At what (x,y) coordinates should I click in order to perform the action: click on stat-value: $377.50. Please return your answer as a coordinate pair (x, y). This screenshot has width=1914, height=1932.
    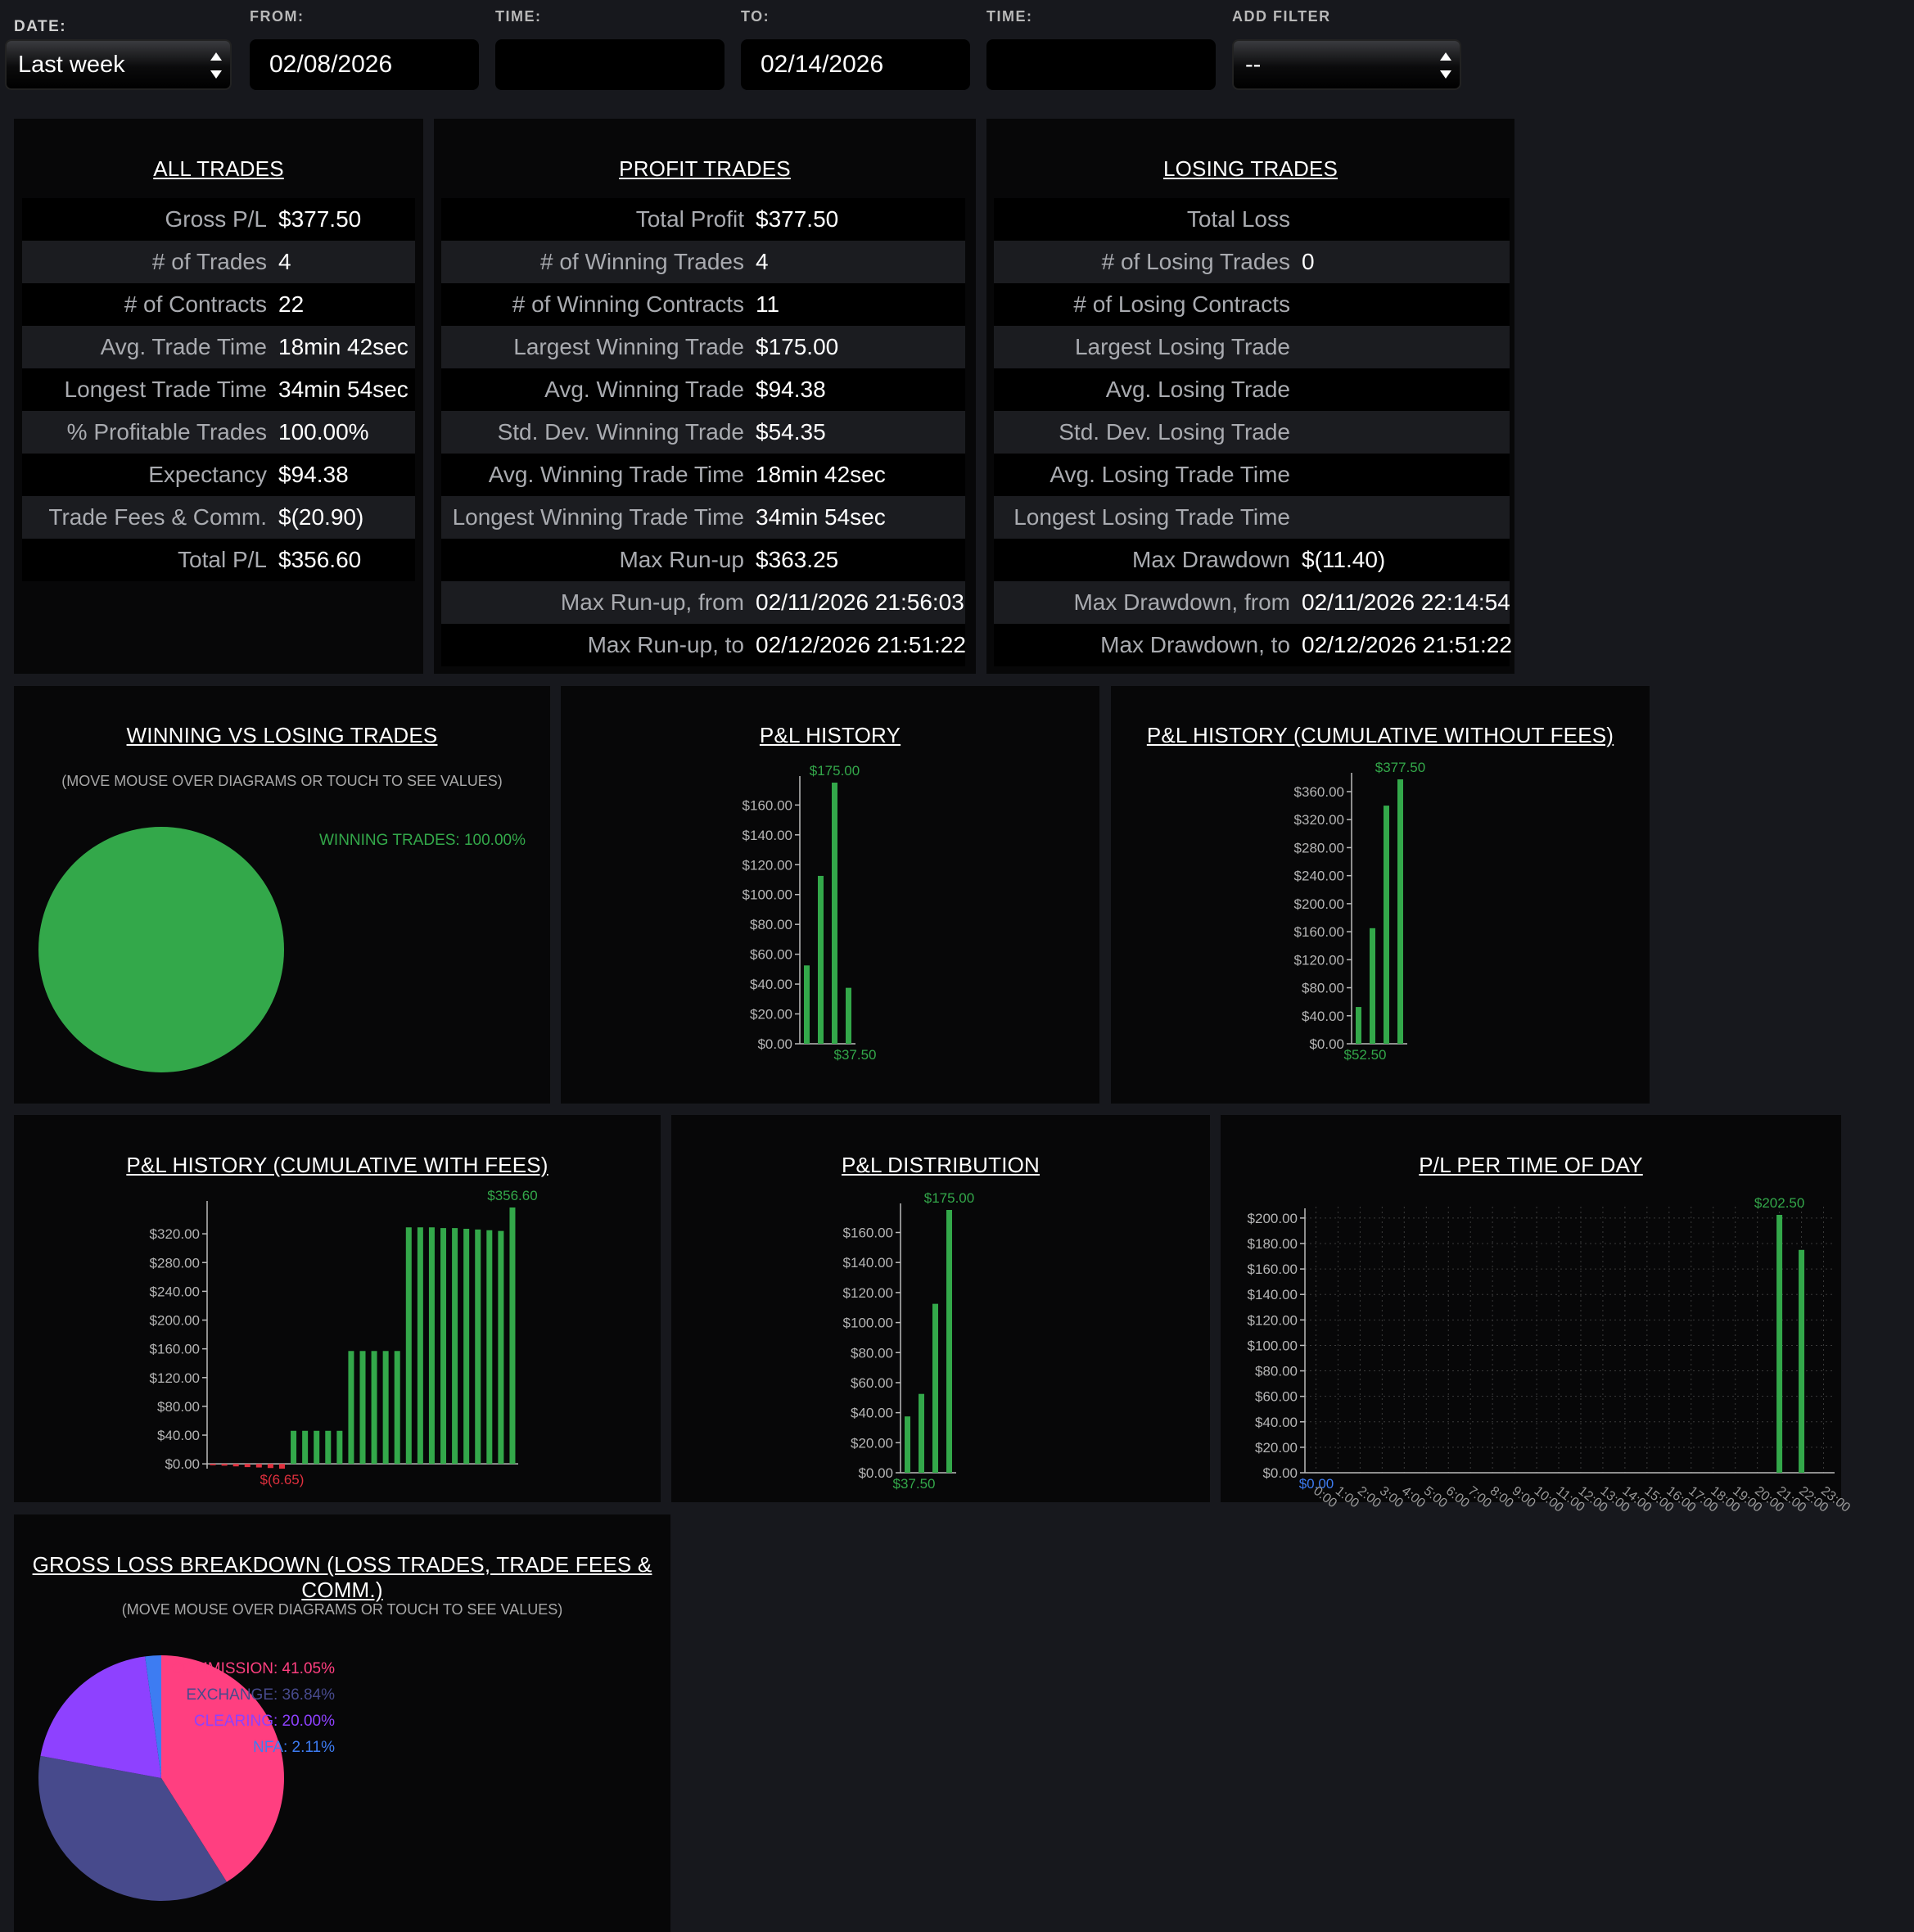
    Looking at the image, I should click on (797, 219).